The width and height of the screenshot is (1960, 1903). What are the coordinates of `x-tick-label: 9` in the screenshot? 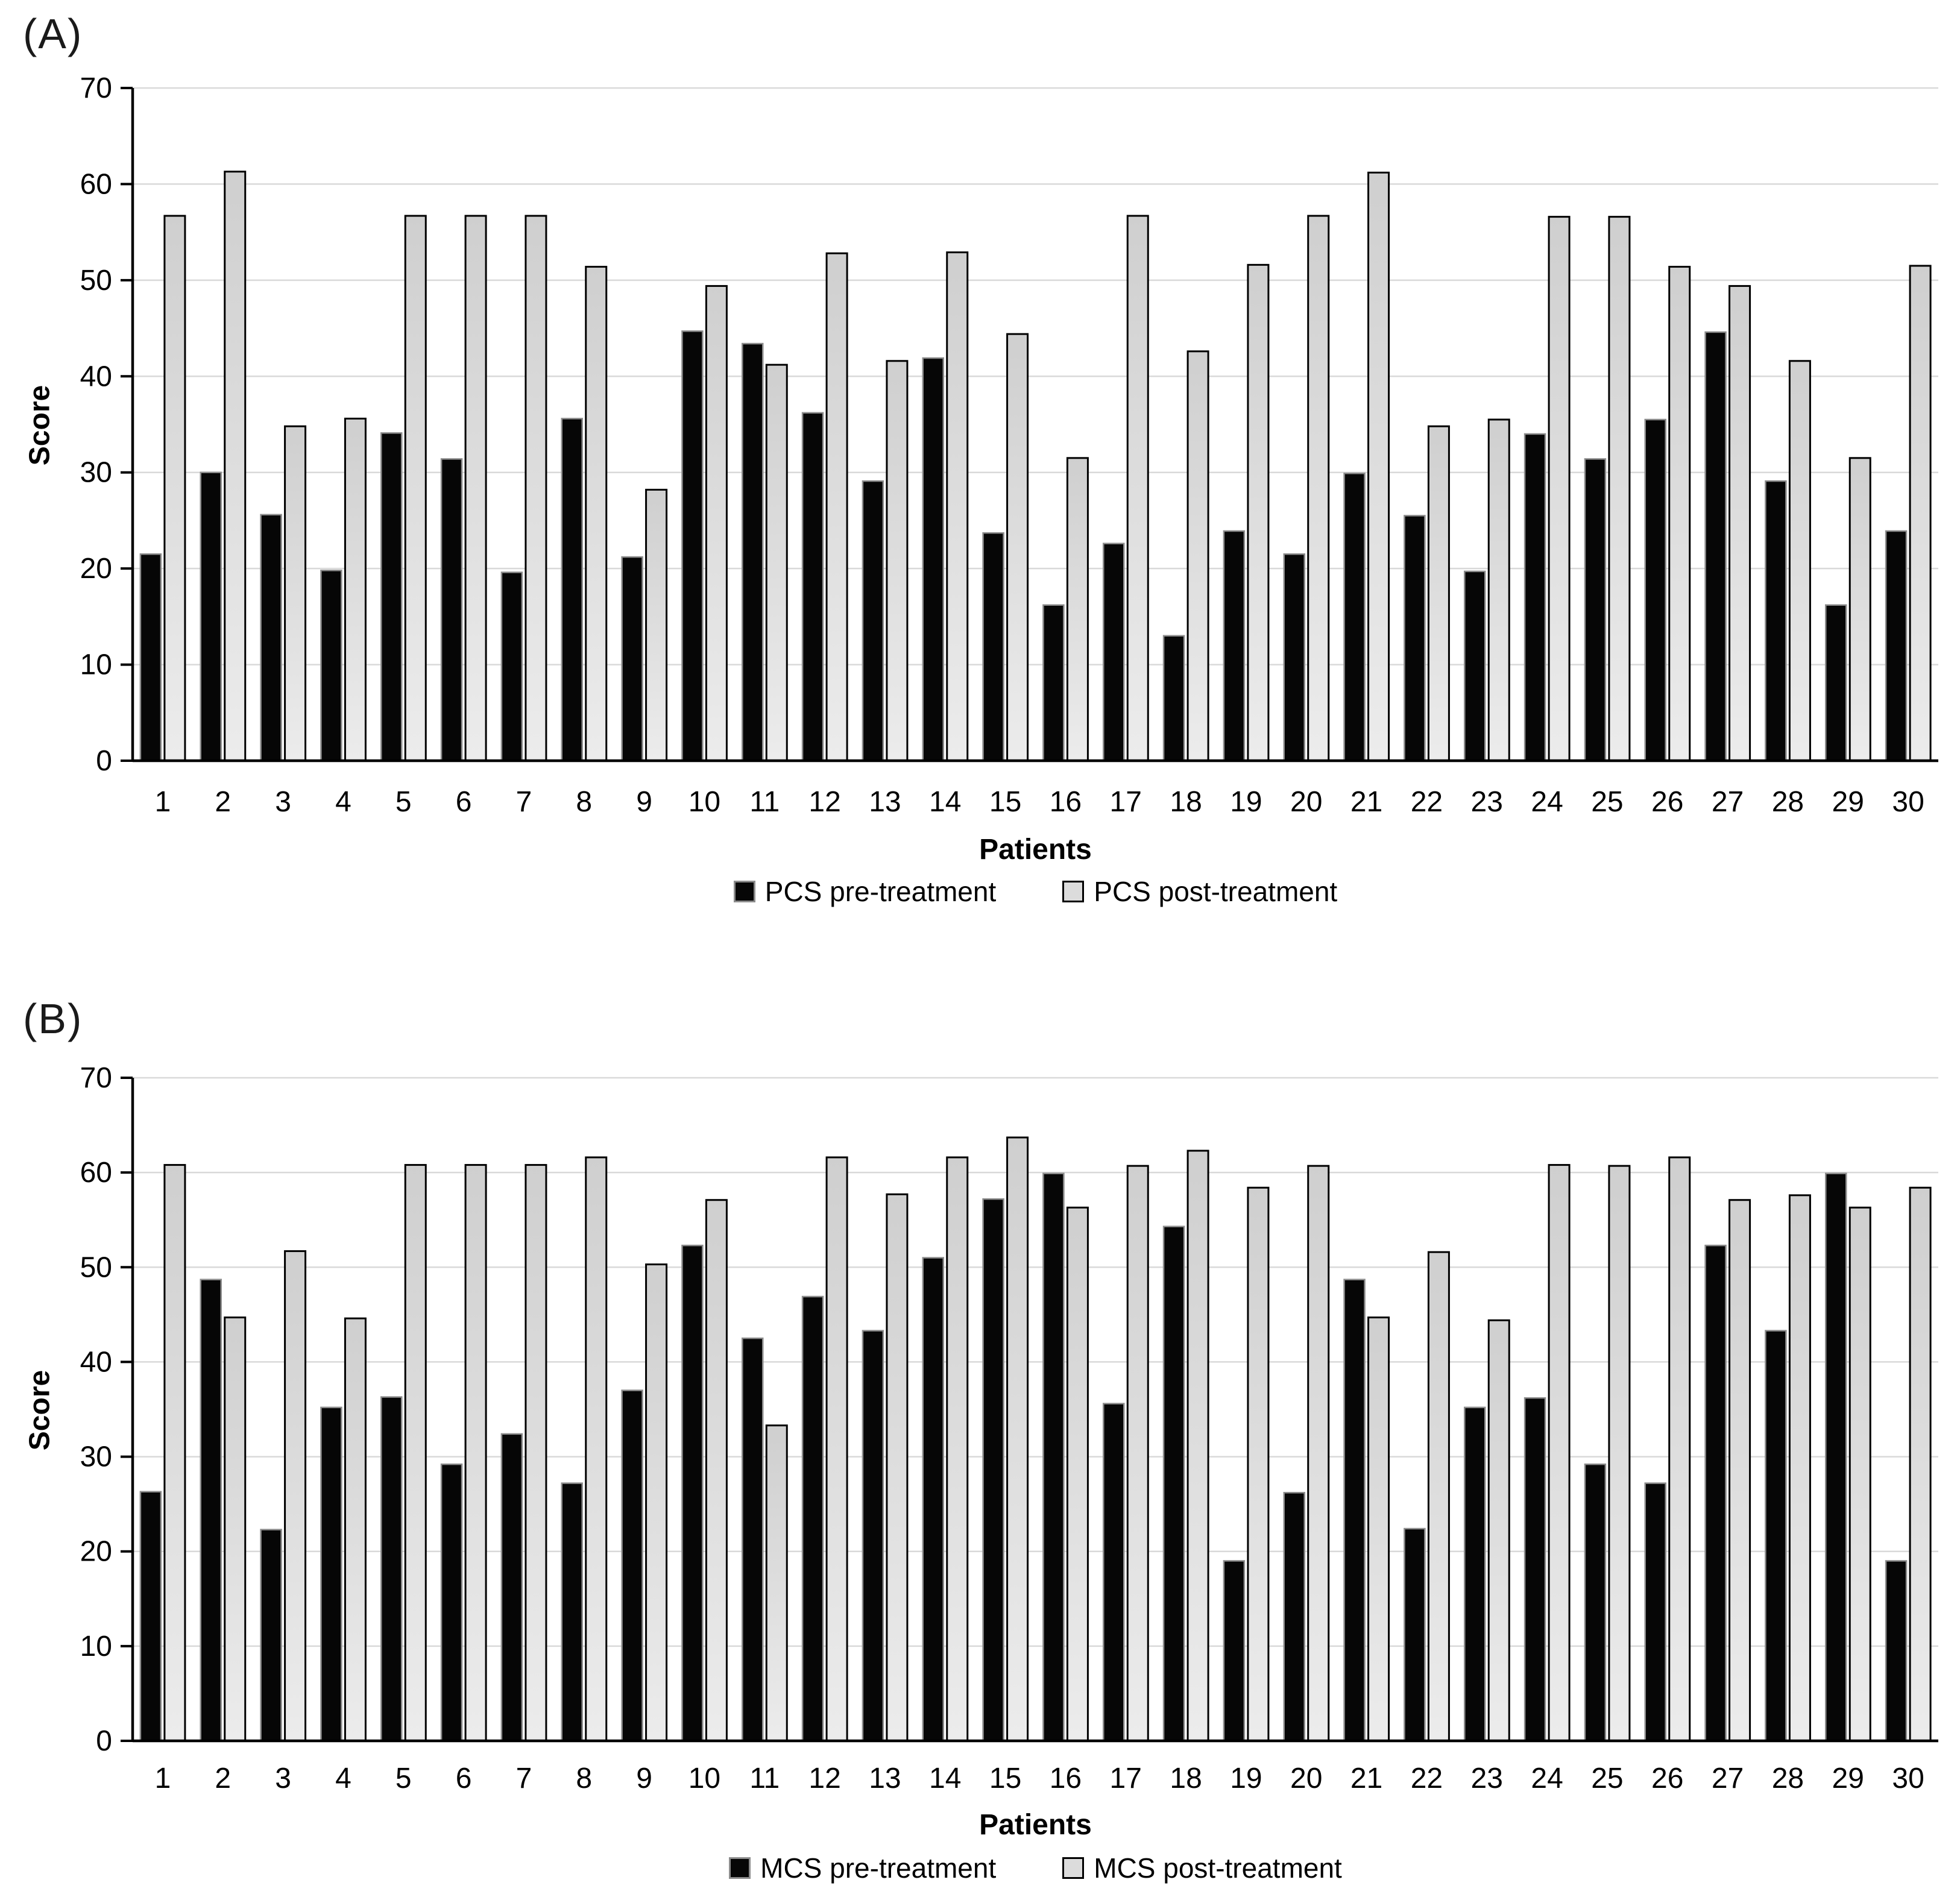 It's located at (644, 1778).